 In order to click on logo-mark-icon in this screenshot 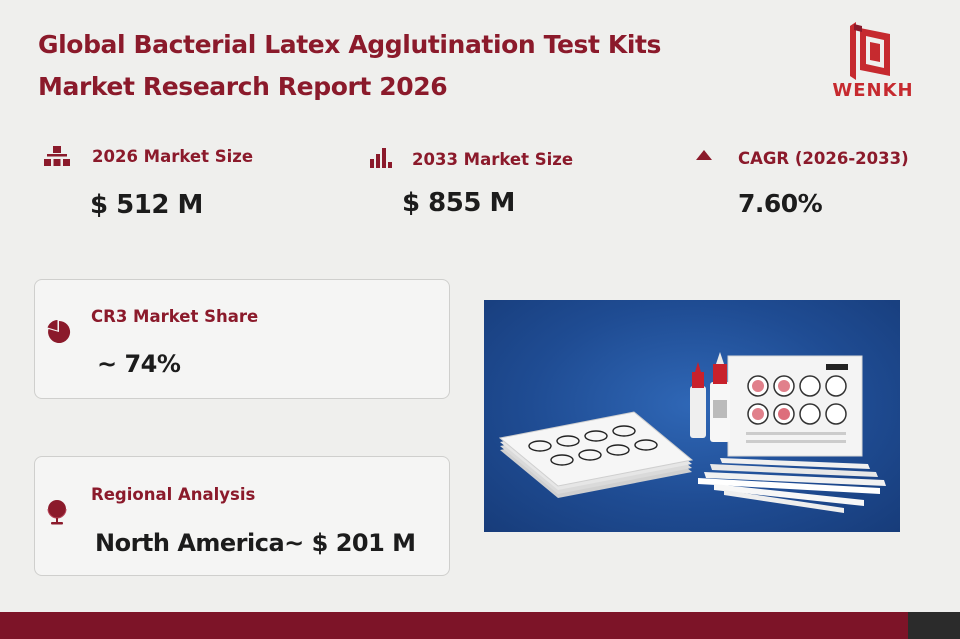, I will do `click(870, 51)`.